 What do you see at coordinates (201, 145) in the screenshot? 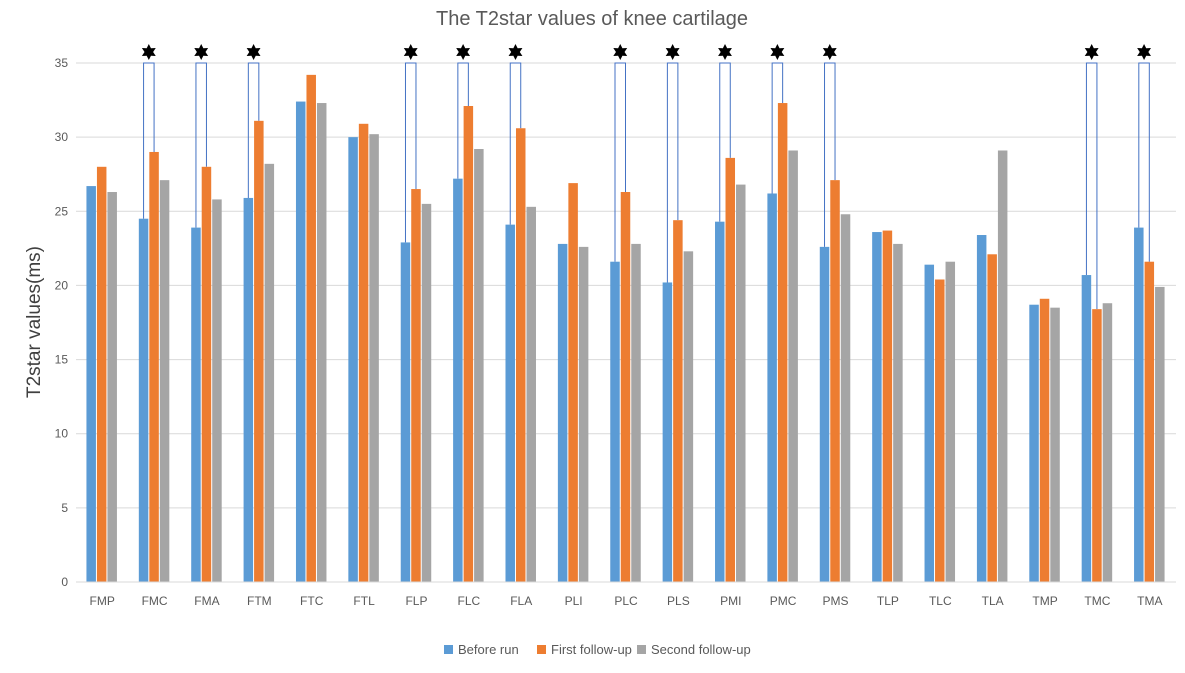
I see `significance-bracket-fma` at bounding box center [201, 145].